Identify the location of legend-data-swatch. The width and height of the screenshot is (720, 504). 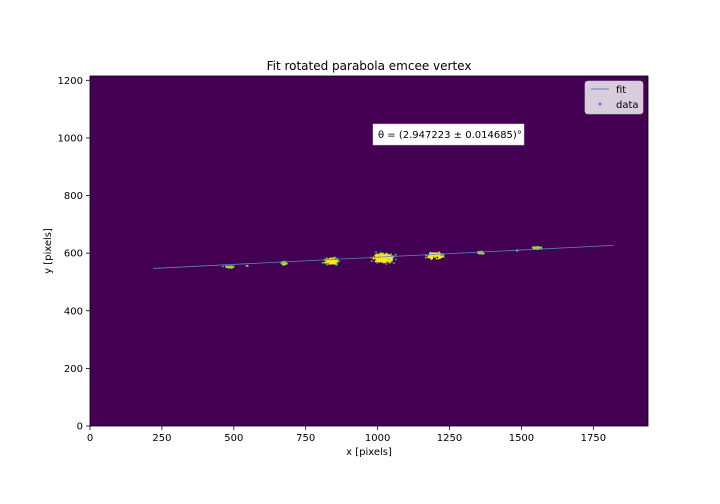
(600, 104).